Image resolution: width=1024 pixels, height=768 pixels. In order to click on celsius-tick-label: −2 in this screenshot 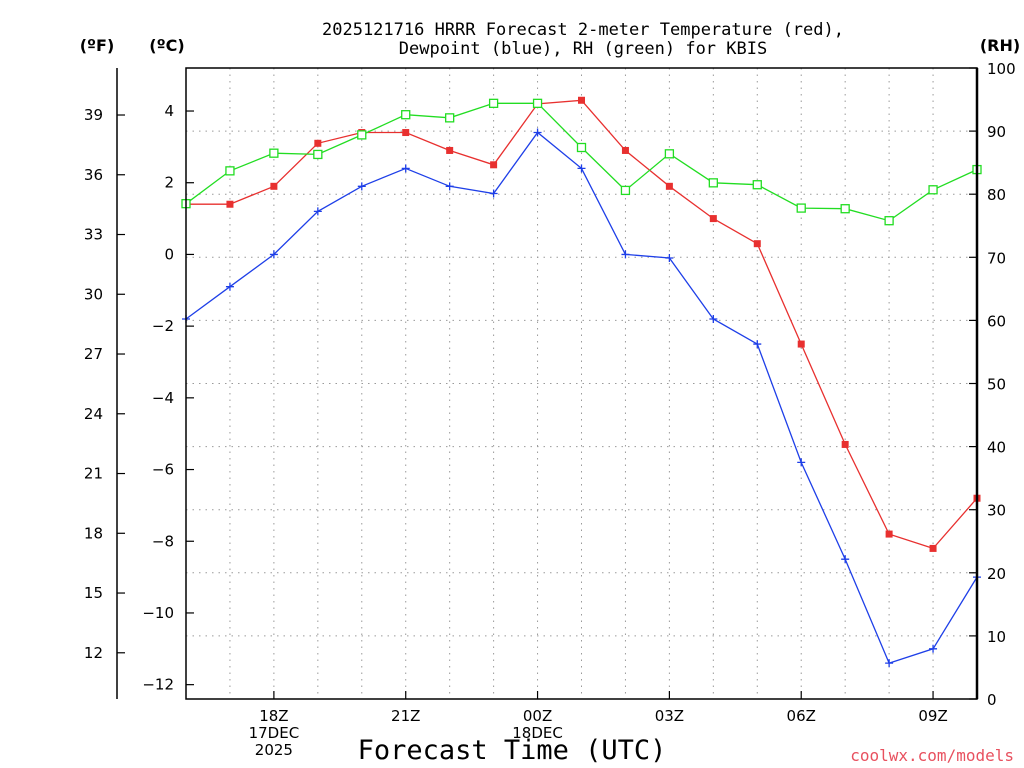, I will do `click(163, 326)`.